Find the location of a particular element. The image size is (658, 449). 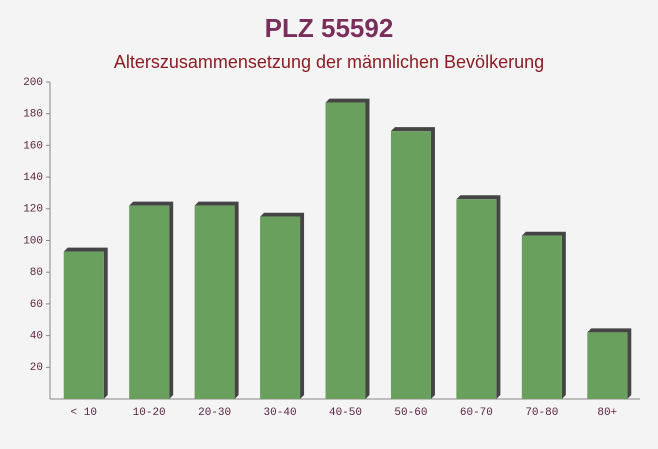

y-tick-label: 60 is located at coordinates (36, 305).